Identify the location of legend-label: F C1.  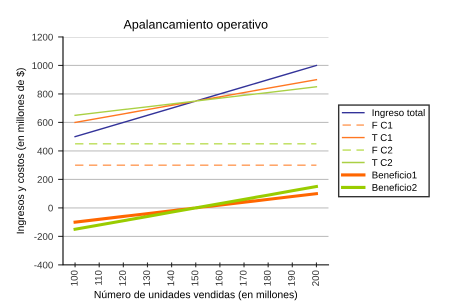
(382, 125).